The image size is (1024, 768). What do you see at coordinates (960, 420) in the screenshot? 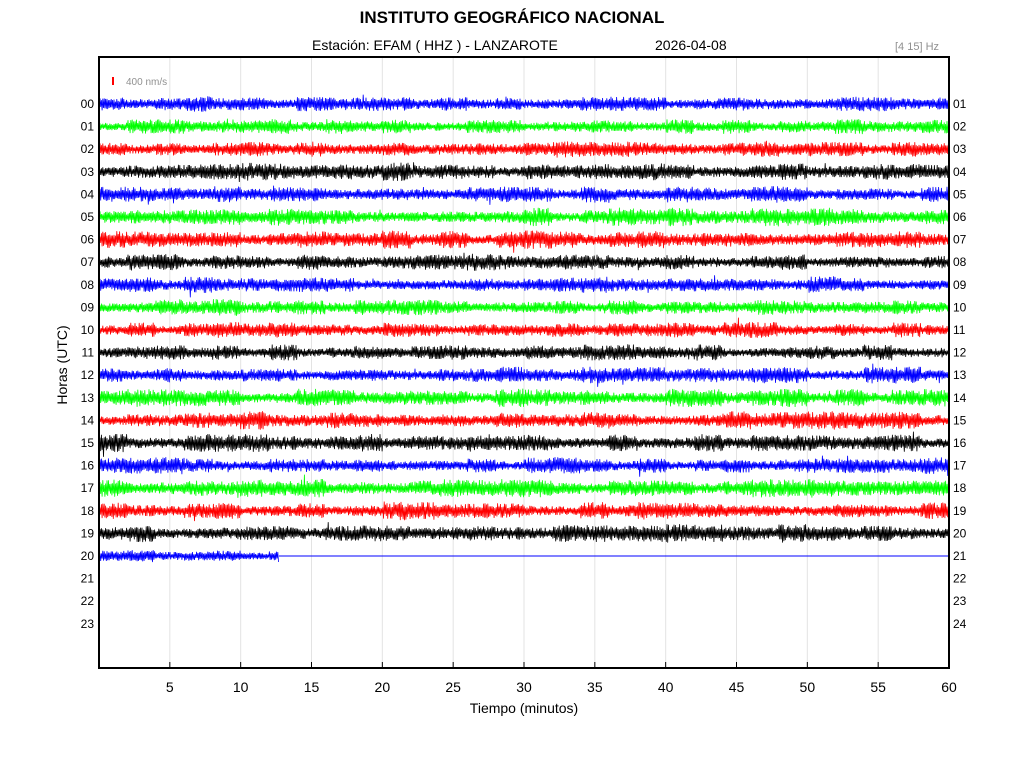
I see `right-hour-label: 15` at bounding box center [960, 420].